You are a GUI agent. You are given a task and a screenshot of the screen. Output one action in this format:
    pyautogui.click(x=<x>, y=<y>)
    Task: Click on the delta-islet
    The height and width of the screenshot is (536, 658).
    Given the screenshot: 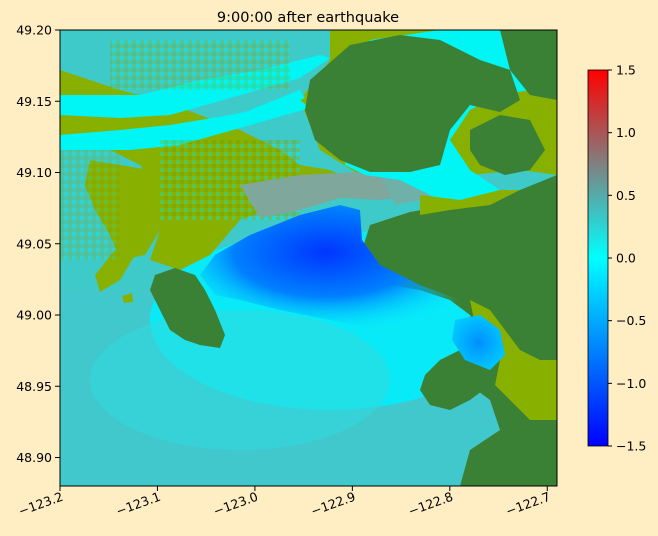 What is the action you would take?
    pyautogui.click(x=127, y=298)
    